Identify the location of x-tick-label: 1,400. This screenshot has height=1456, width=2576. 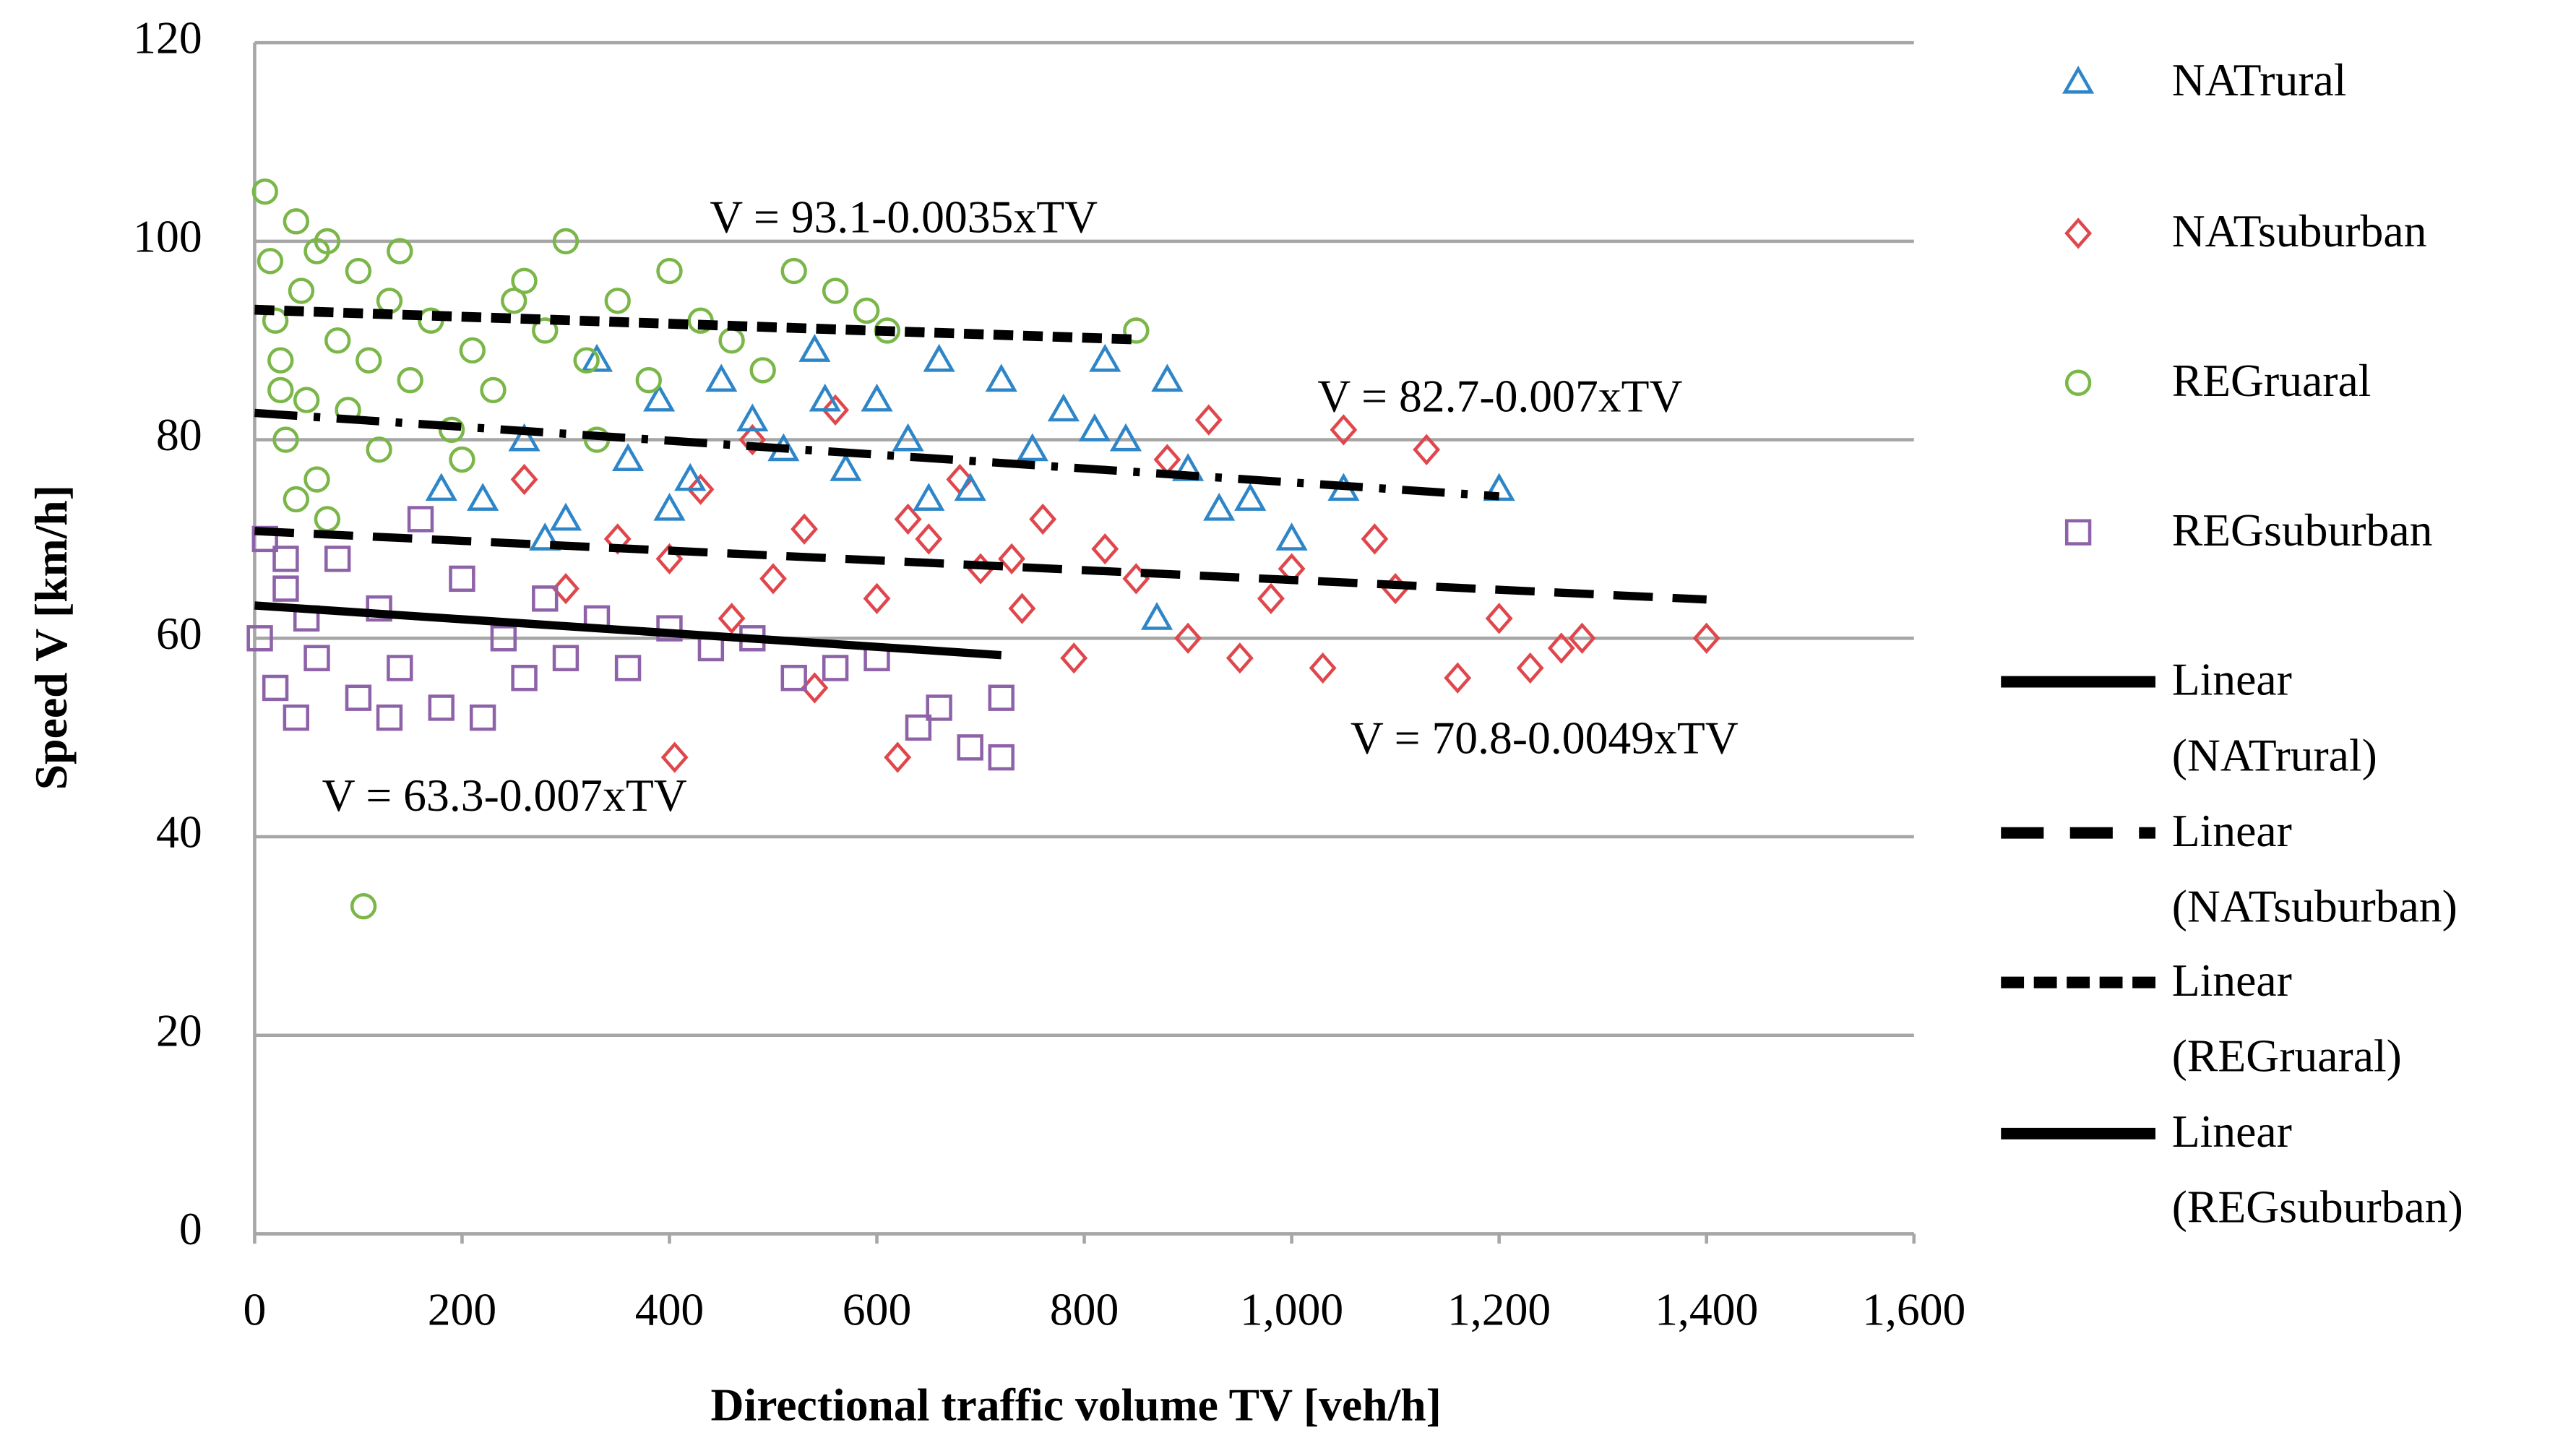
(1706, 1309).